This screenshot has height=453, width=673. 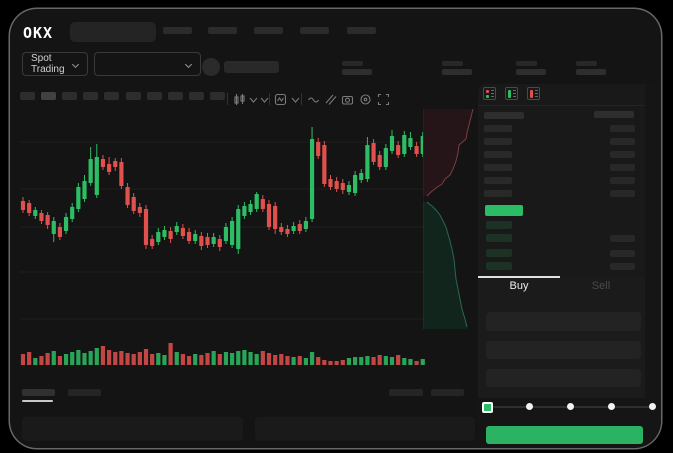 I want to click on coin-avatar, so click(x=211, y=67).